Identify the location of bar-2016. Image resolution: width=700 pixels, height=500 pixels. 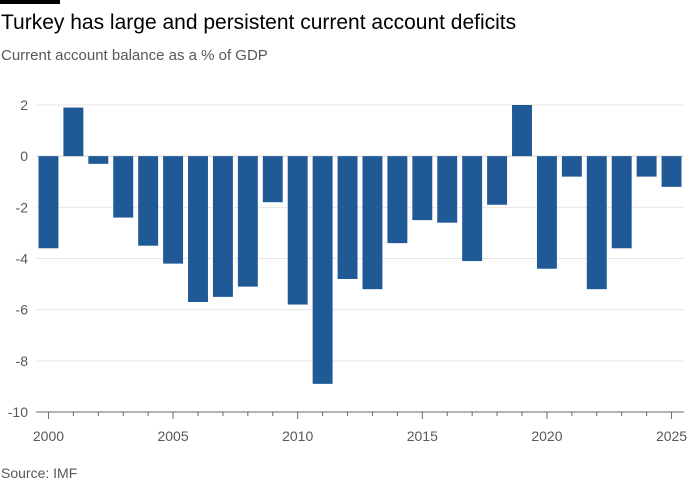
(447, 189).